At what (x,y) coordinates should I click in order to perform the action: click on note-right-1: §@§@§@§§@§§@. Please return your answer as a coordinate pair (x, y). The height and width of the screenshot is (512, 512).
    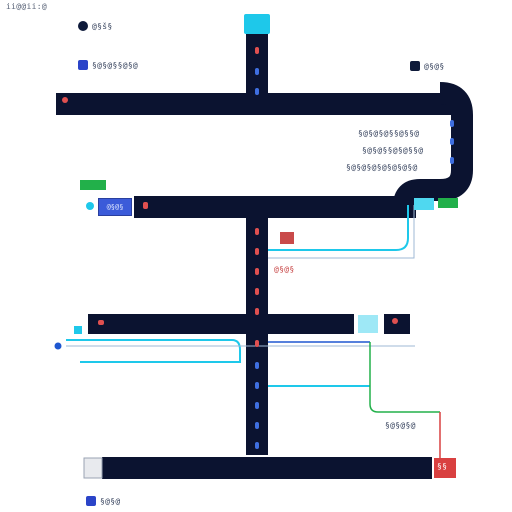
    Looking at the image, I should click on (389, 133).